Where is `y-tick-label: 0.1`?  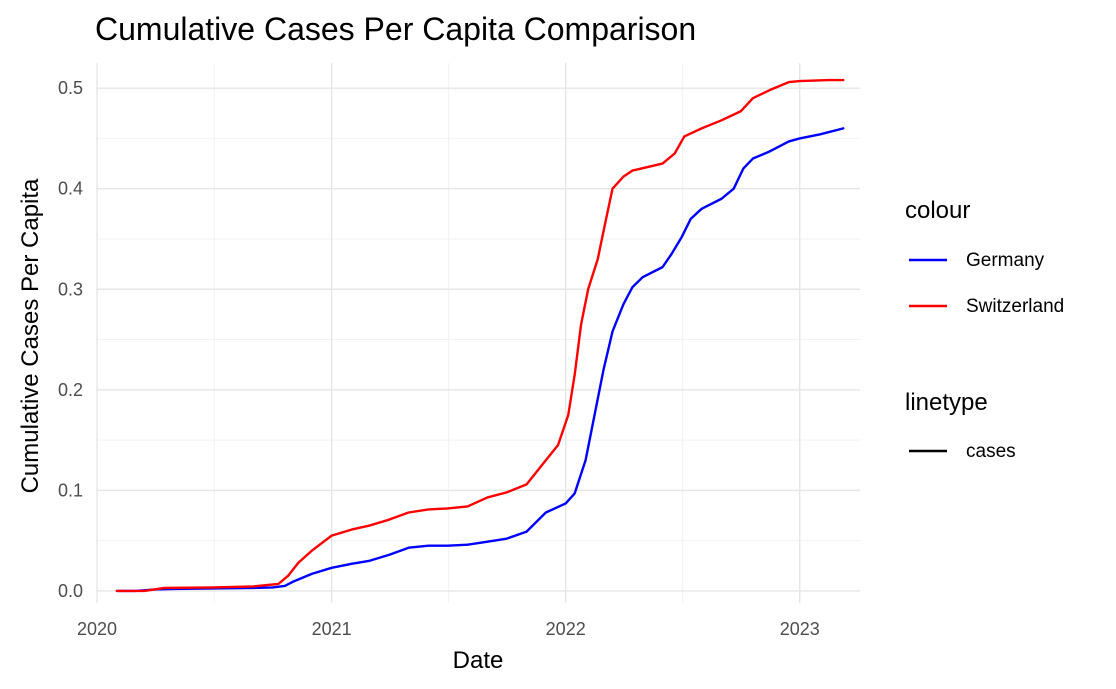
y-tick-label: 0.1 is located at coordinates (70, 490).